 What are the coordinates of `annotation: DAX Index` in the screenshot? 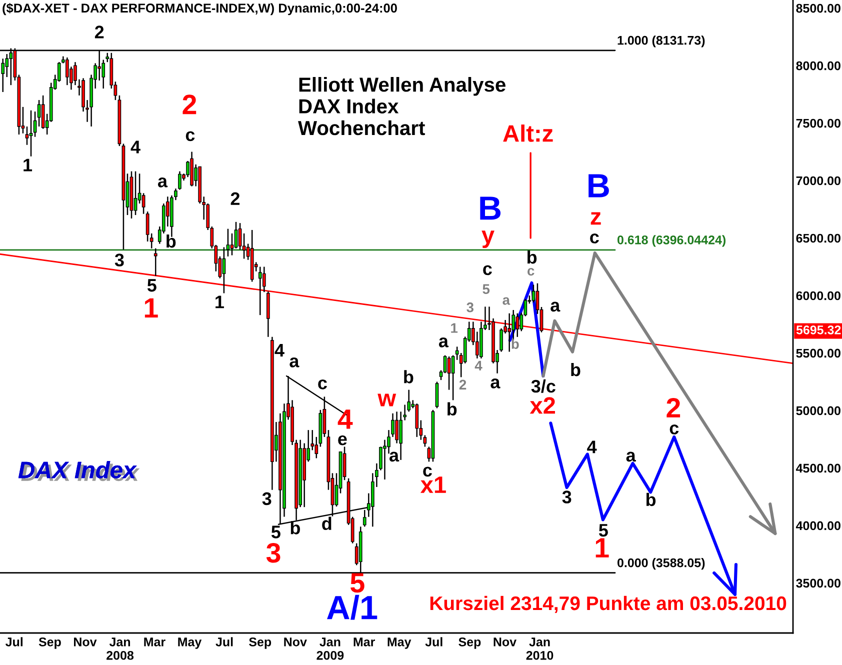 It's located at (79, 471).